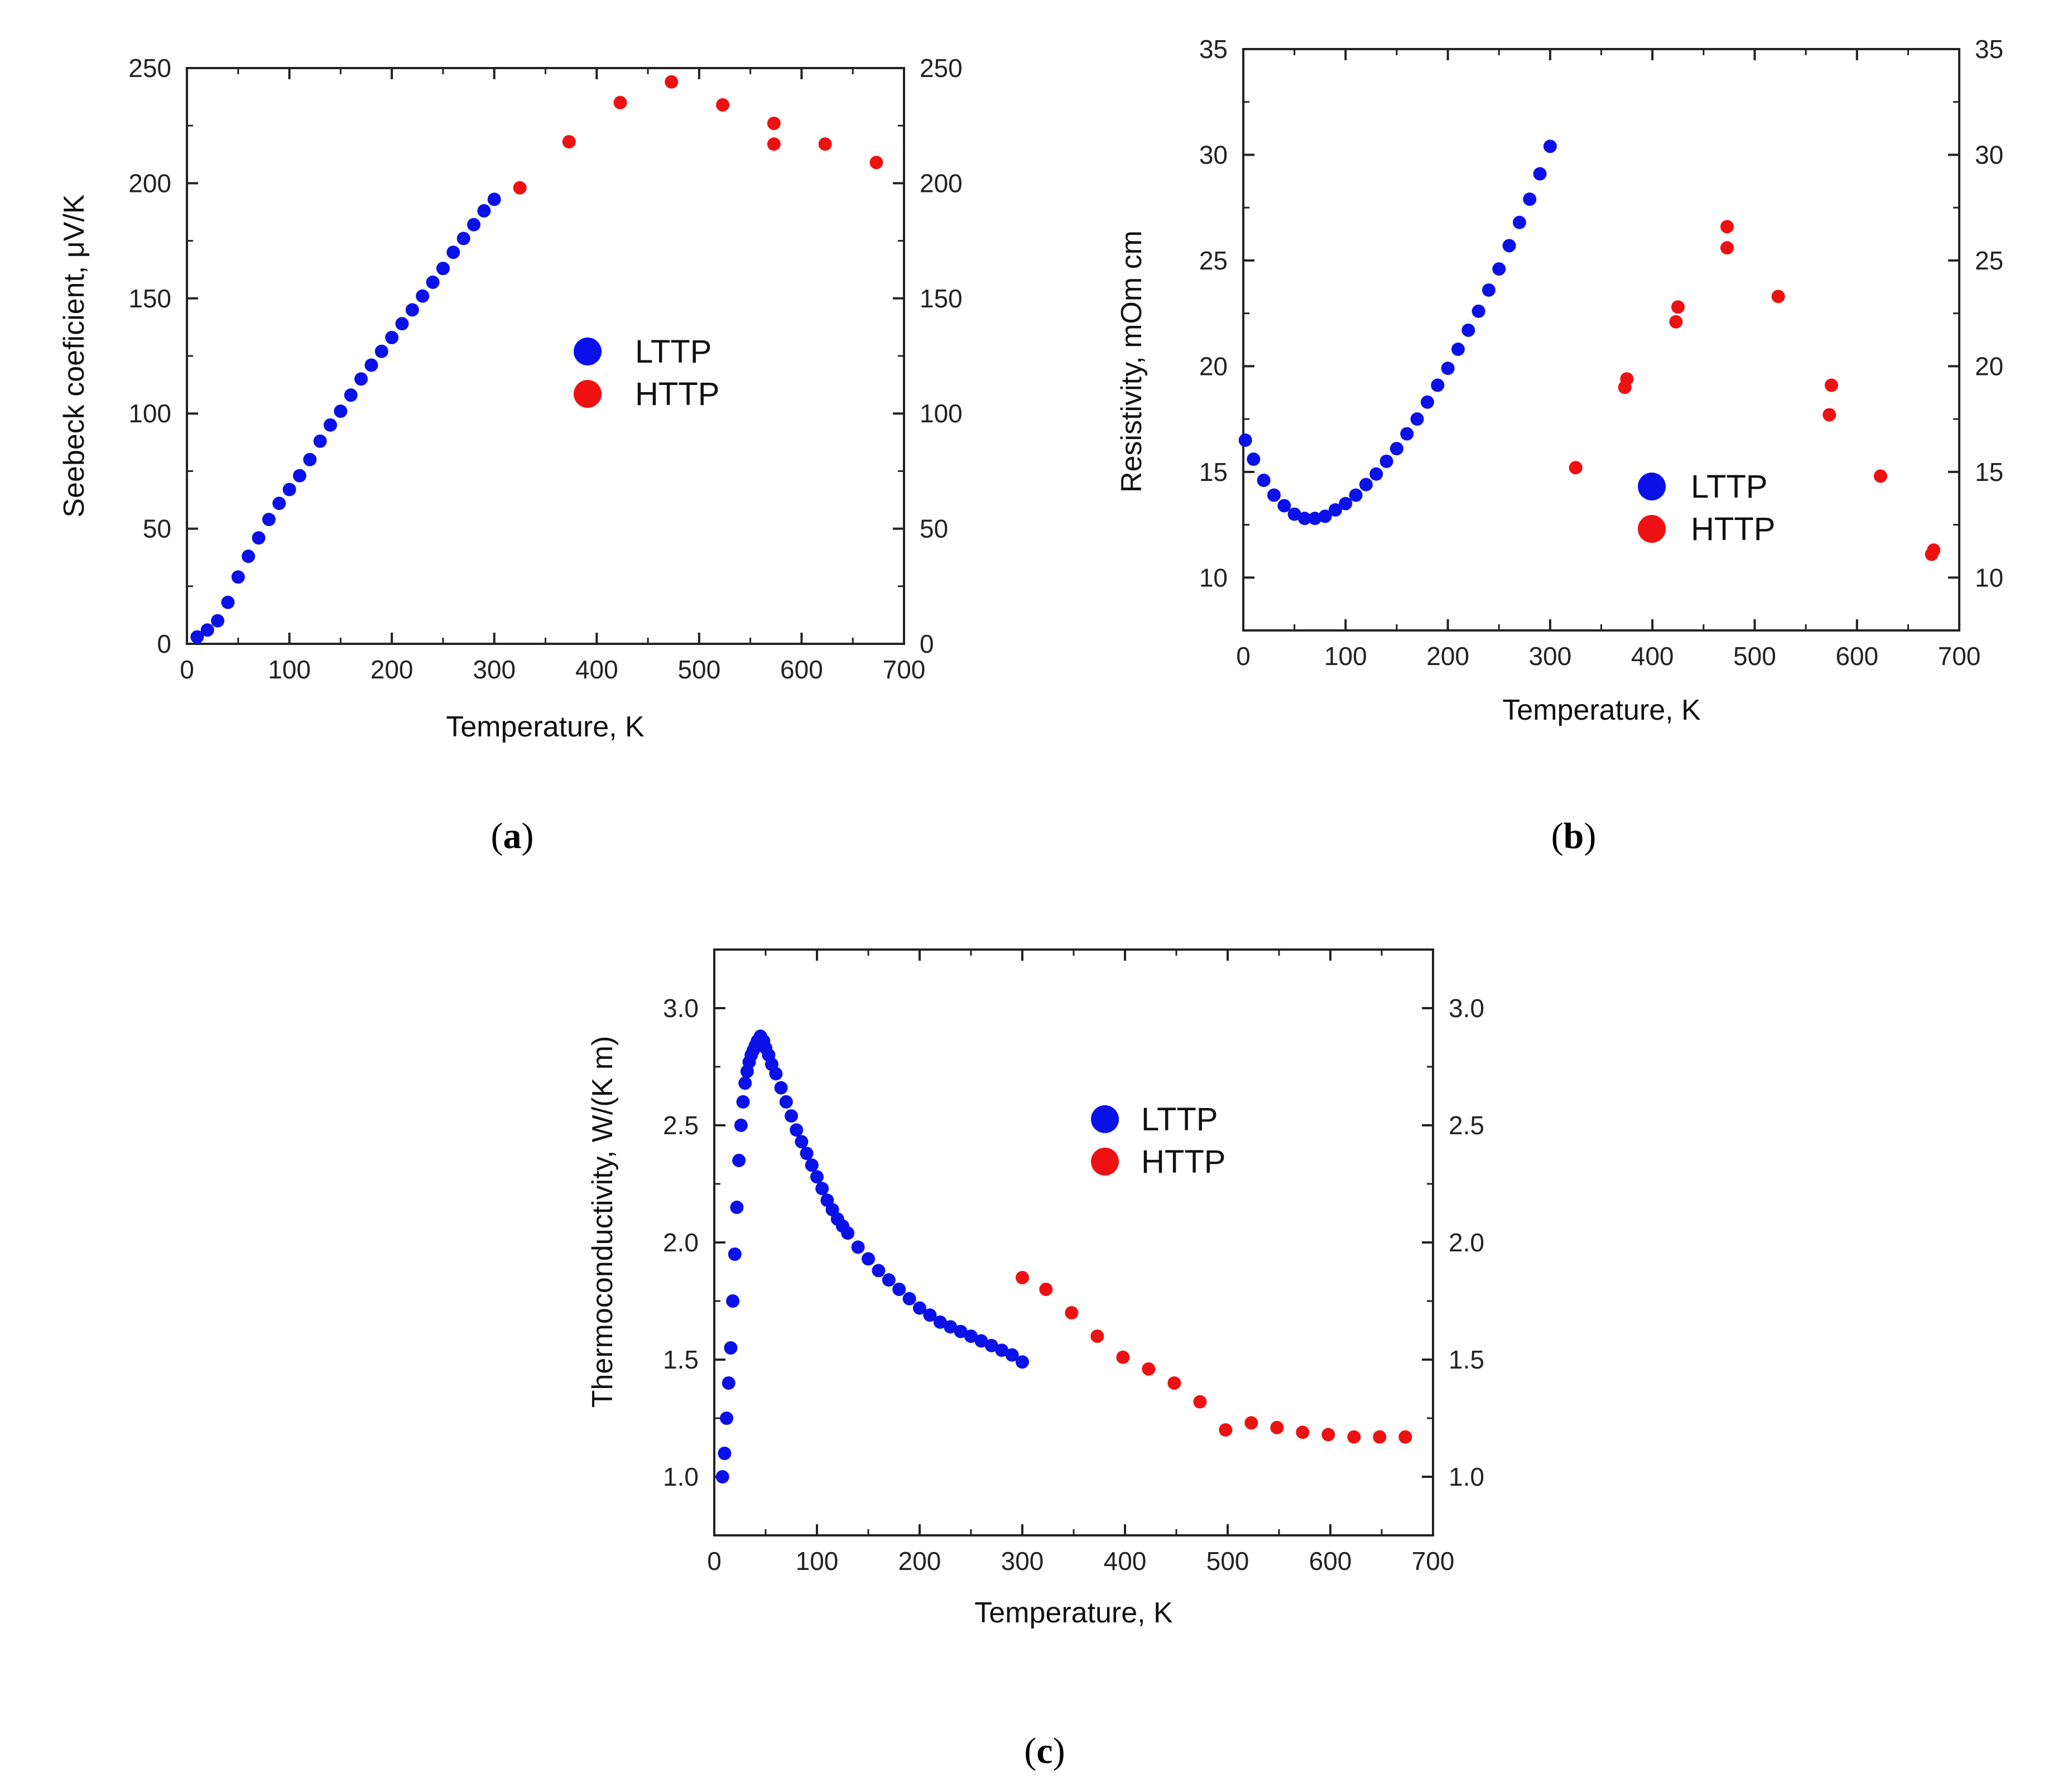 The width and height of the screenshot is (2053, 1792). I want to click on chart-c-legend-label-lttp: LTTP, so click(1180, 1119).